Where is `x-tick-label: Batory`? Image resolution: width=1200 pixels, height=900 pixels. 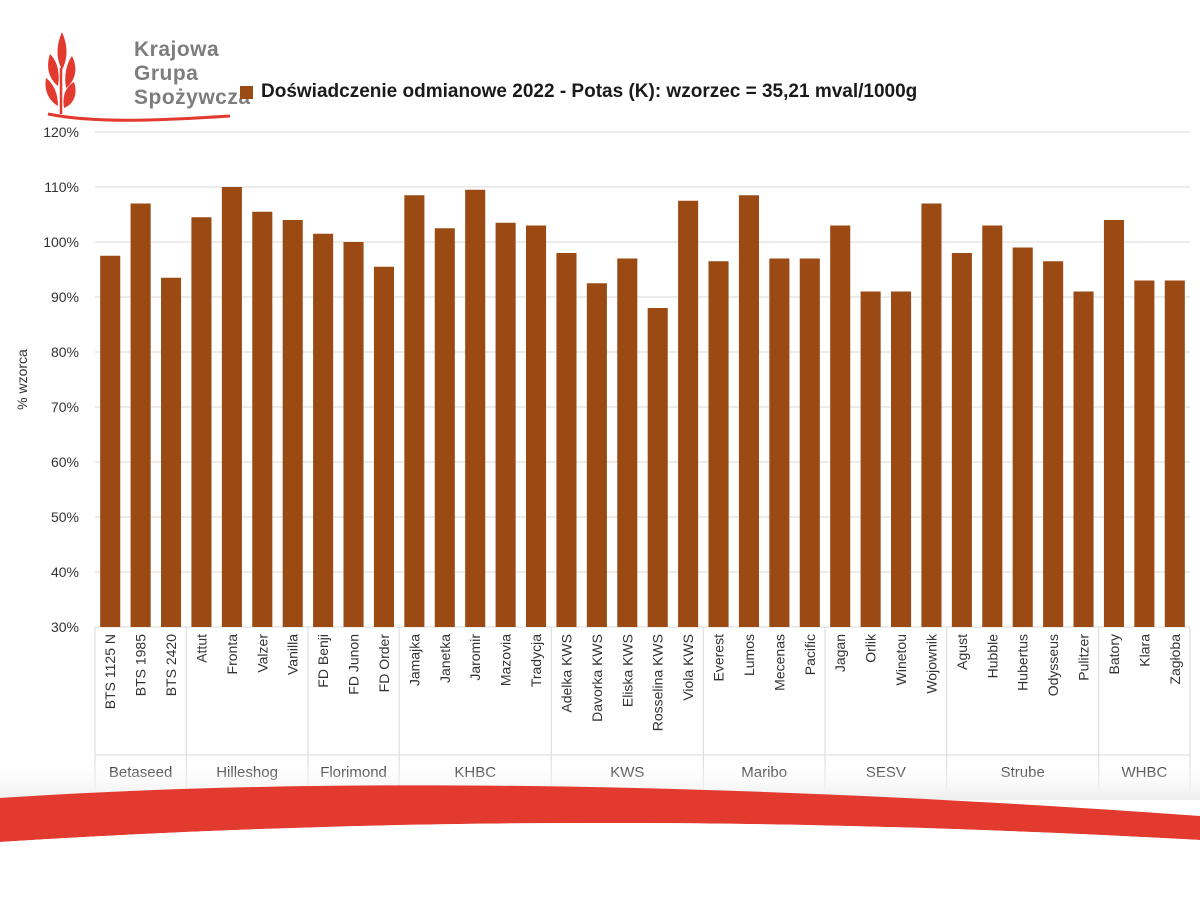 x-tick-label: Batory is located at coordinates (1114, 654).